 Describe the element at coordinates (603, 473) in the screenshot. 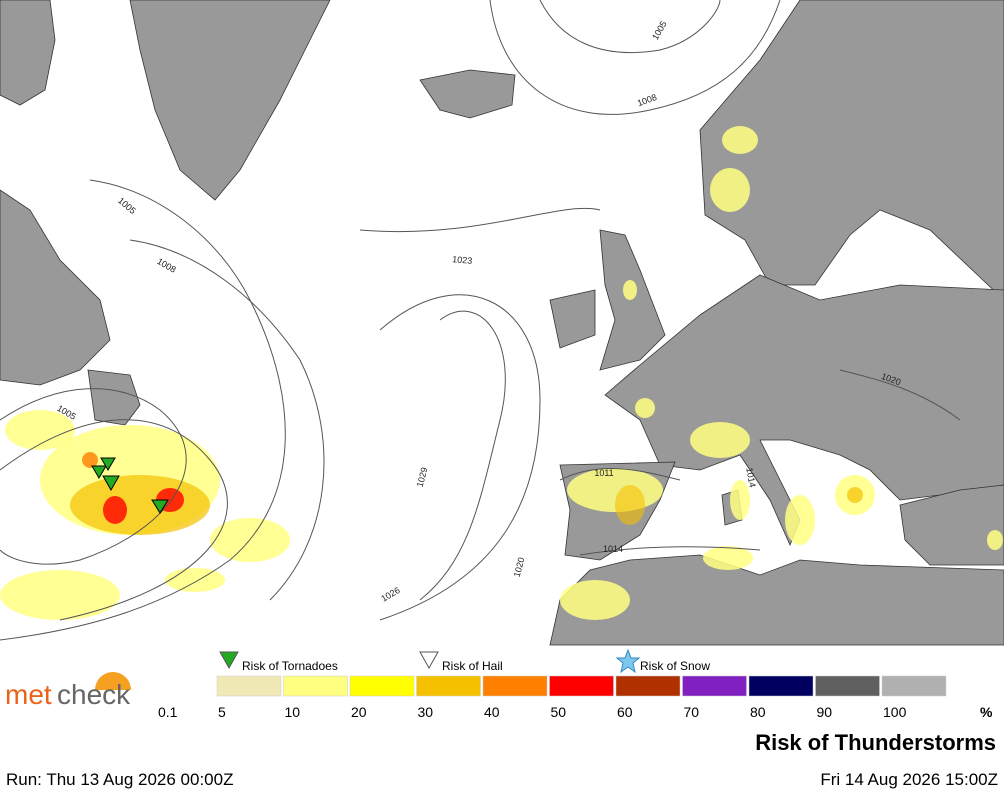

I see `isobar-label: 1011` at that location.